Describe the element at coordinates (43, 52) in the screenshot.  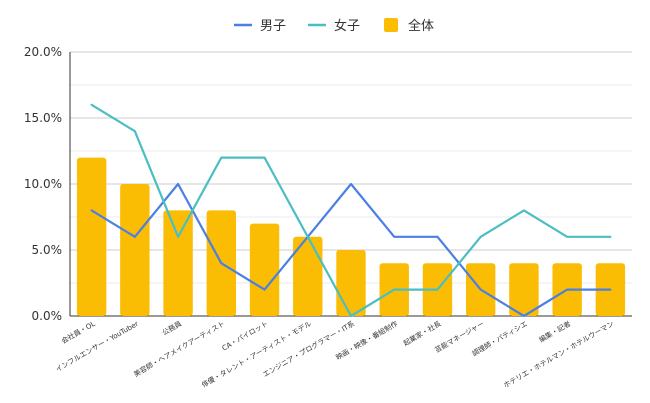
I see `y-tick-label: 20.0%` at that location.